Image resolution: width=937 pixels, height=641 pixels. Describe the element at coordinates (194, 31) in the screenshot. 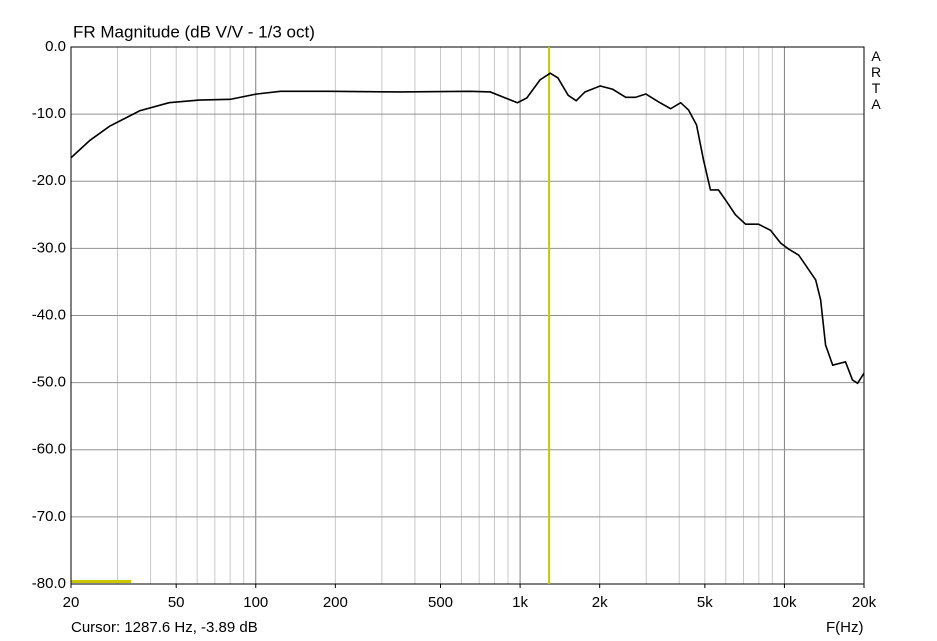

I see `chart-title: FR Magnitude (dB V/V - 1/3 oct)` at that location.